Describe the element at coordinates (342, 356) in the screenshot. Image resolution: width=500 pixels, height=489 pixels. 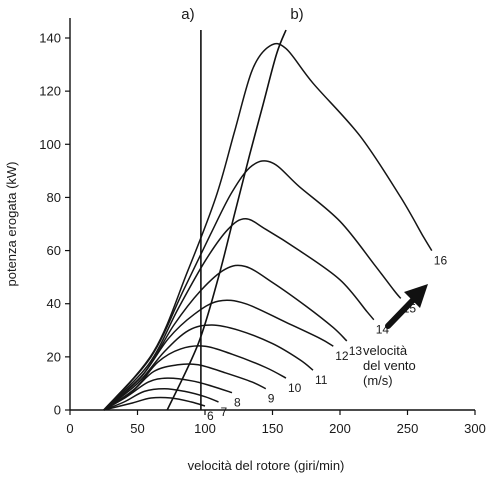
I see `wind-curve-label: 12` at that location.